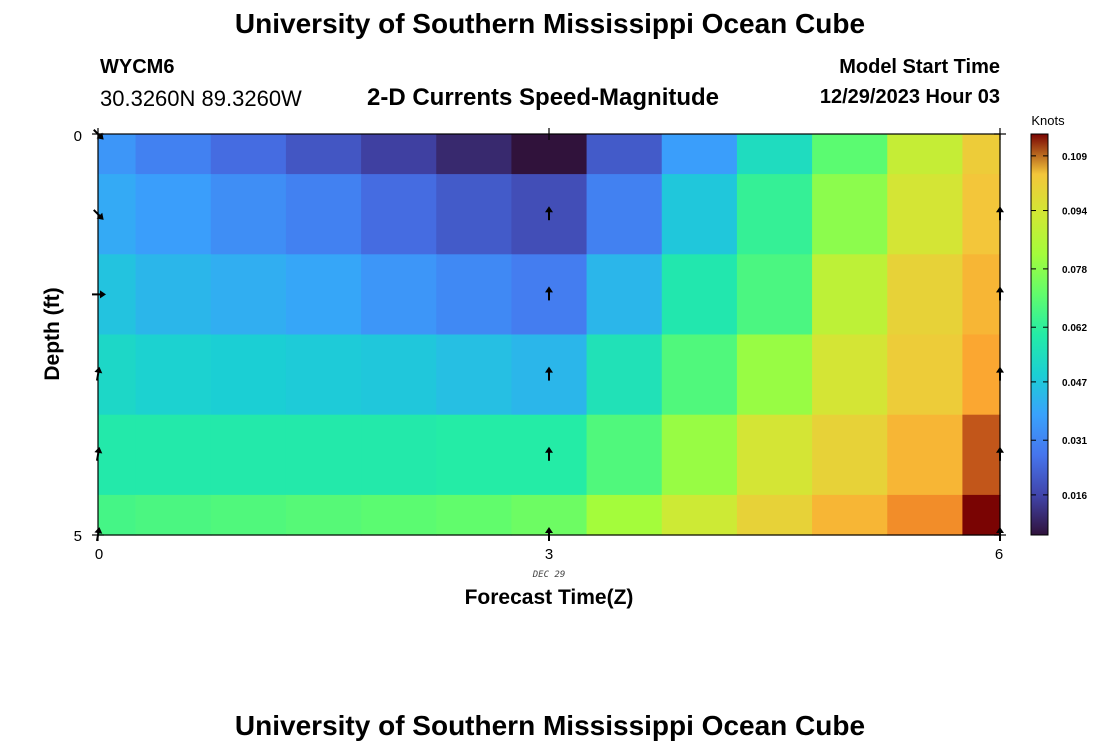 The width and height of the screenshot is (1100, 750). Describe the element at coordinates (1039, 334) in the screenshot. I see `colorbar` at that location.